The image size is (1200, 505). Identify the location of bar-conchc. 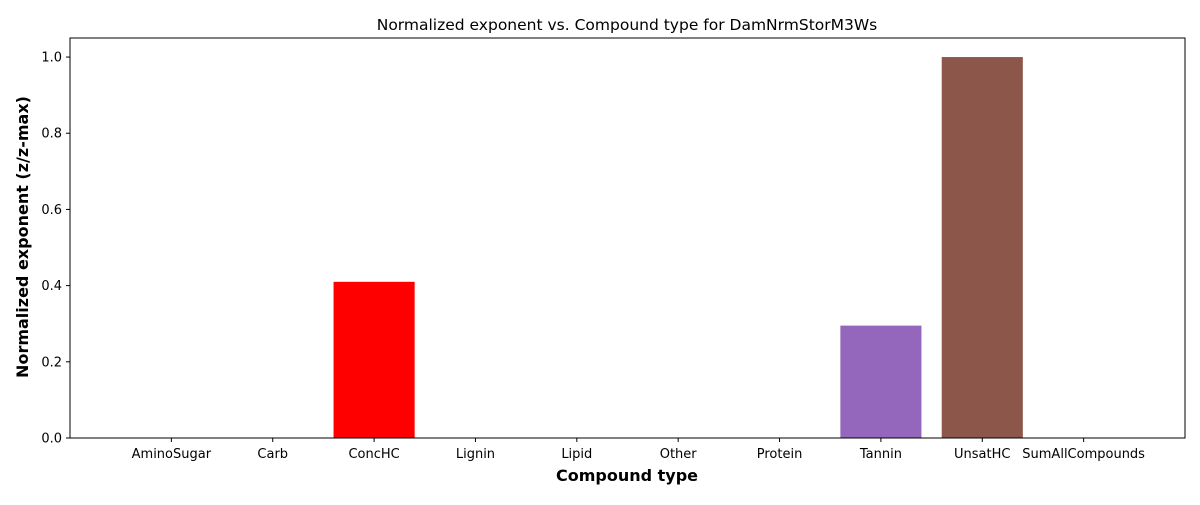
(374, 359).